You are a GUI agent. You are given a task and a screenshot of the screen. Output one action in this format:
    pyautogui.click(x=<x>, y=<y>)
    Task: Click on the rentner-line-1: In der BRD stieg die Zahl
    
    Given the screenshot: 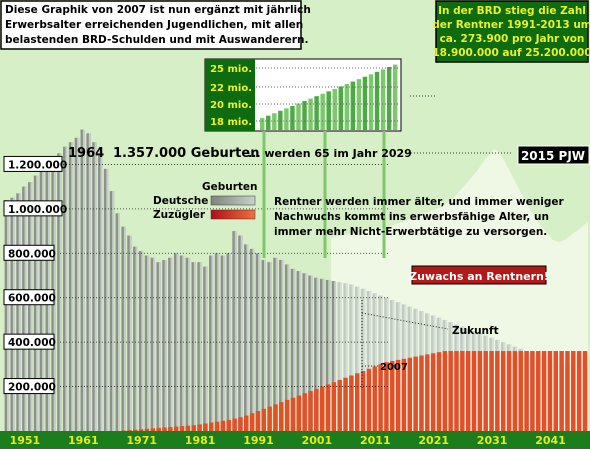 What is the action you would take?
    pyautogui.click(x=512, y=11)
    